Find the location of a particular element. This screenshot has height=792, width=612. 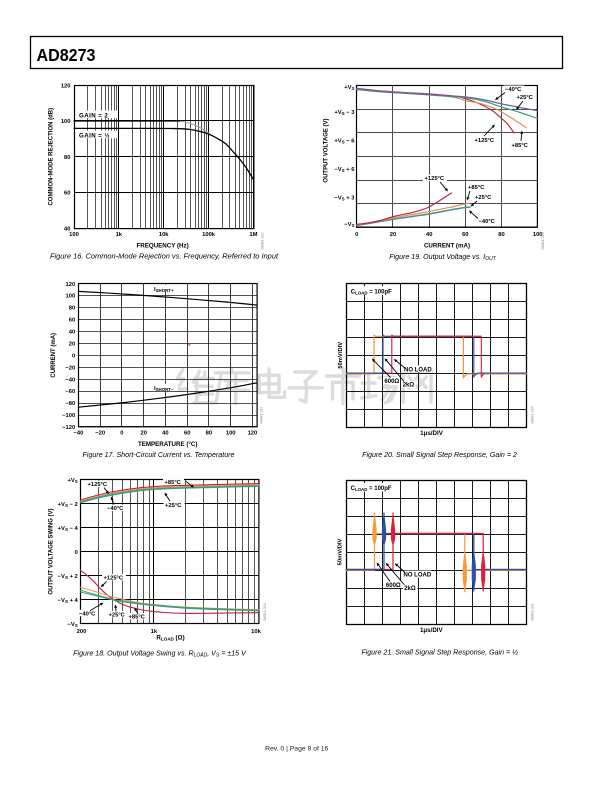

svg-text: 08881-017 is located at coordinates (262, 414).